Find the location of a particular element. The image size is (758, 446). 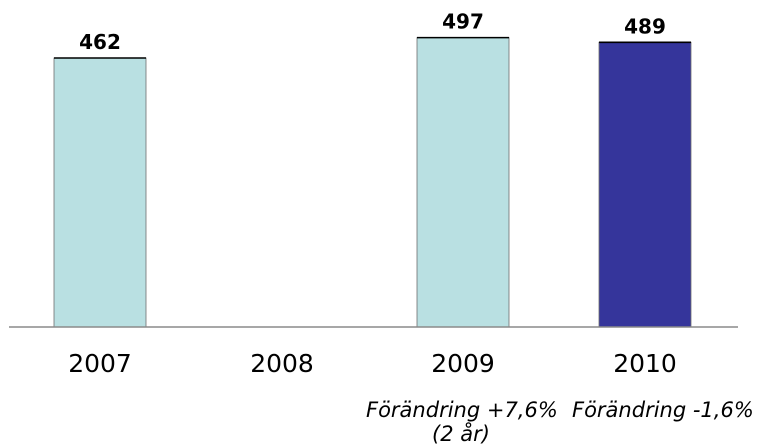

data-label-2007: 462 is located at coordinates (100, 42).